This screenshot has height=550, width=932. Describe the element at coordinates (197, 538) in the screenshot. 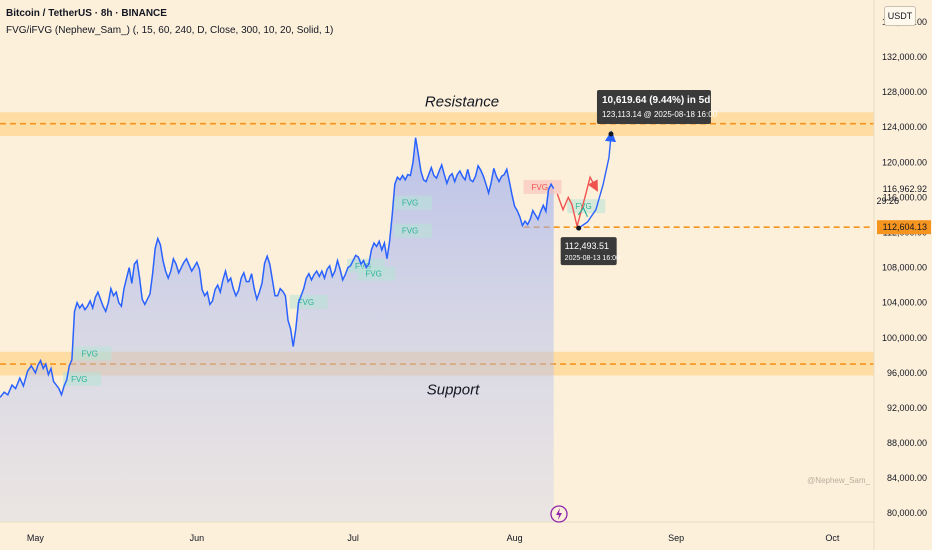

I see `x-tick-label: Jun` at that location.